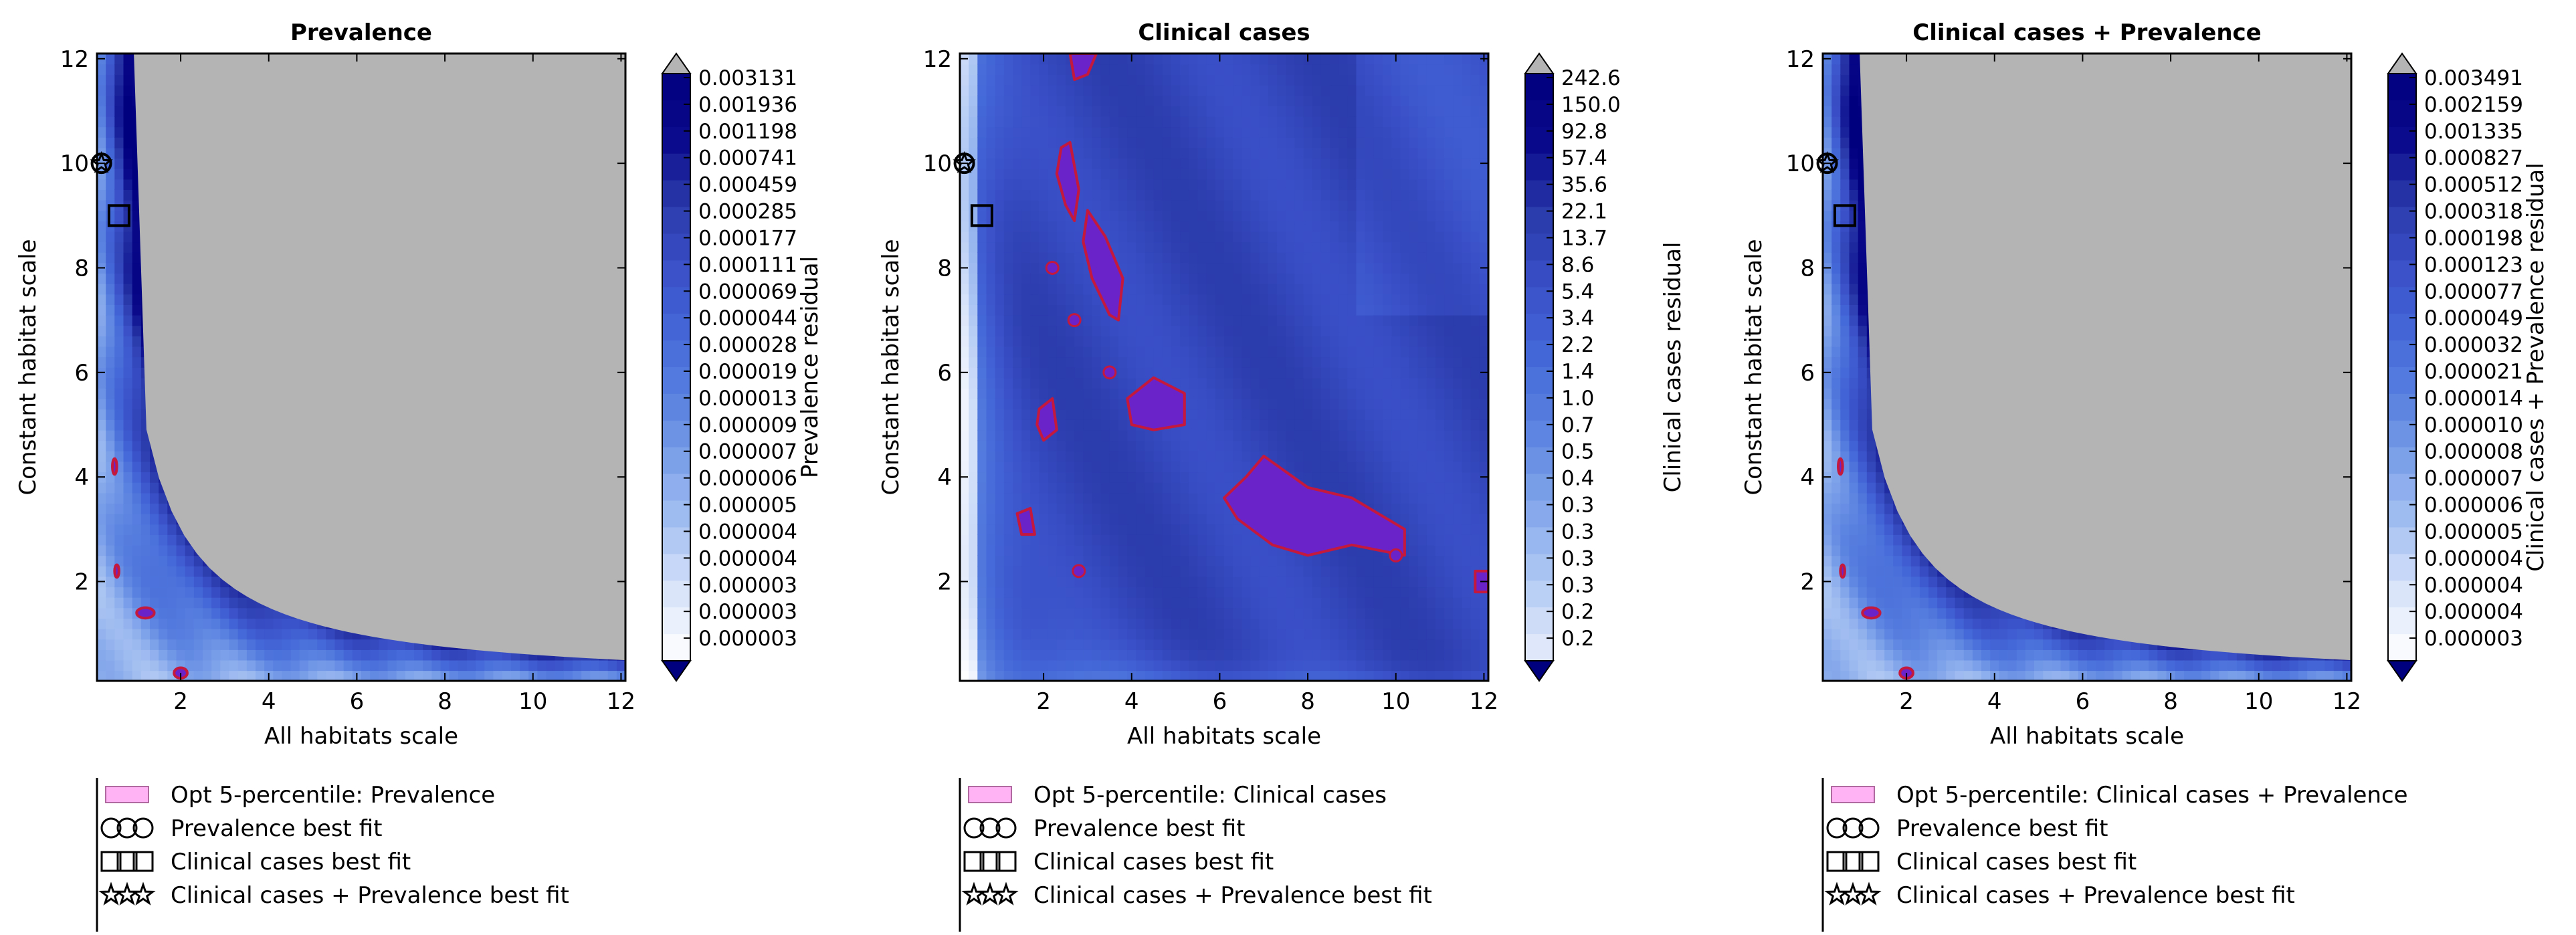 This screenshot has height=935, width=2576. What do you see at coordinates (1224, 32) in the screenshot?
I see `chart-title: Clinical cases` at bounding box center [1224, 32].